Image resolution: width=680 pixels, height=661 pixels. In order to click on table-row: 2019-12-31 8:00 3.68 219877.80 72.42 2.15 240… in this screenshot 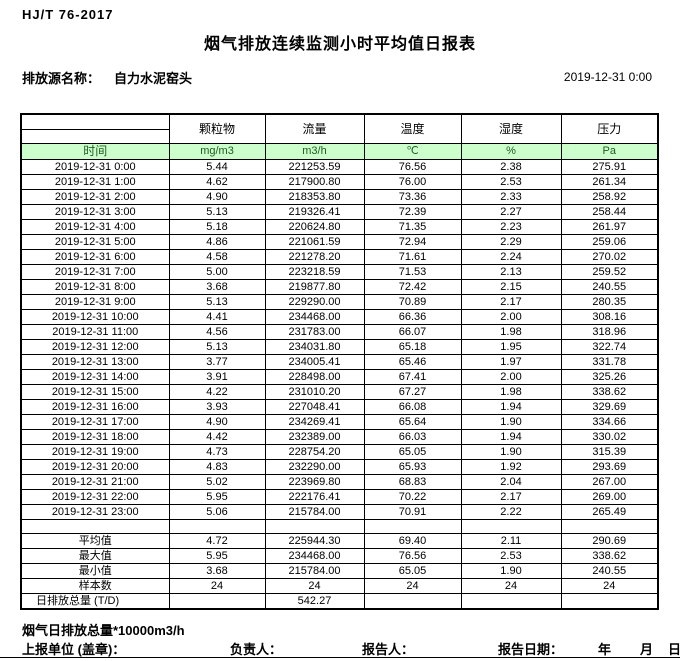, I will do `click(339, 287)`.